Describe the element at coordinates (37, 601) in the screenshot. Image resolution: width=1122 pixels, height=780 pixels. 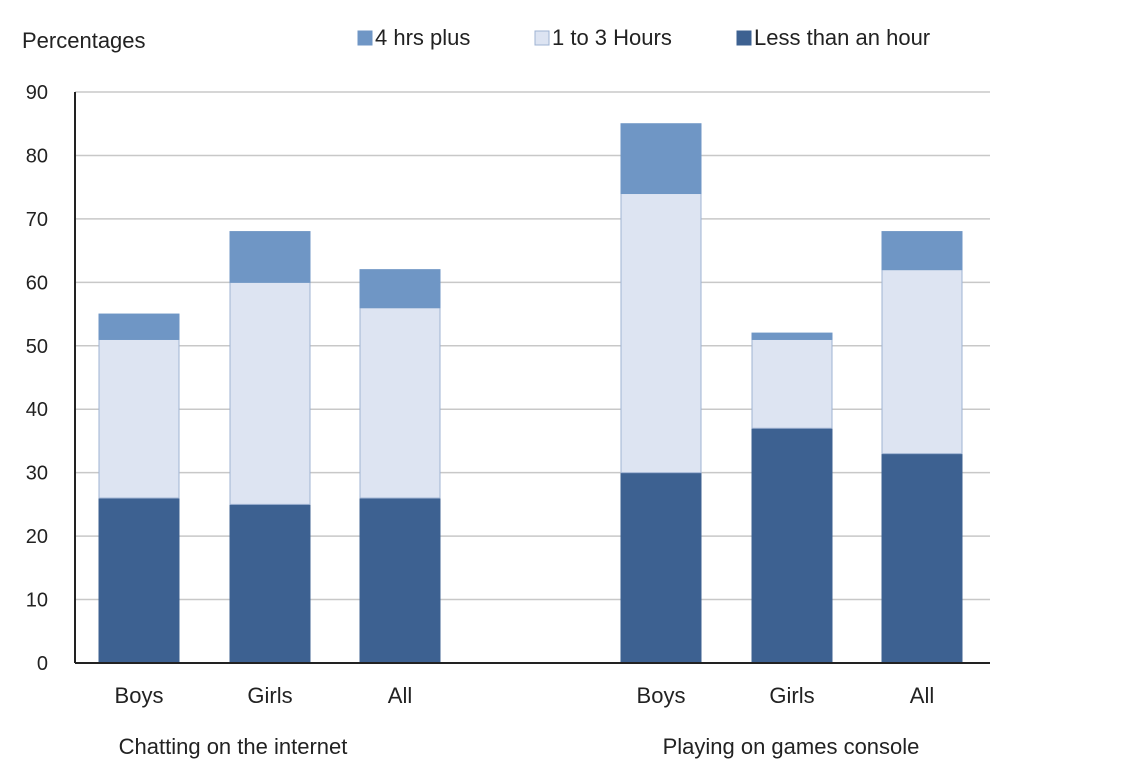
I see `y-tick-label: 10` at that location.